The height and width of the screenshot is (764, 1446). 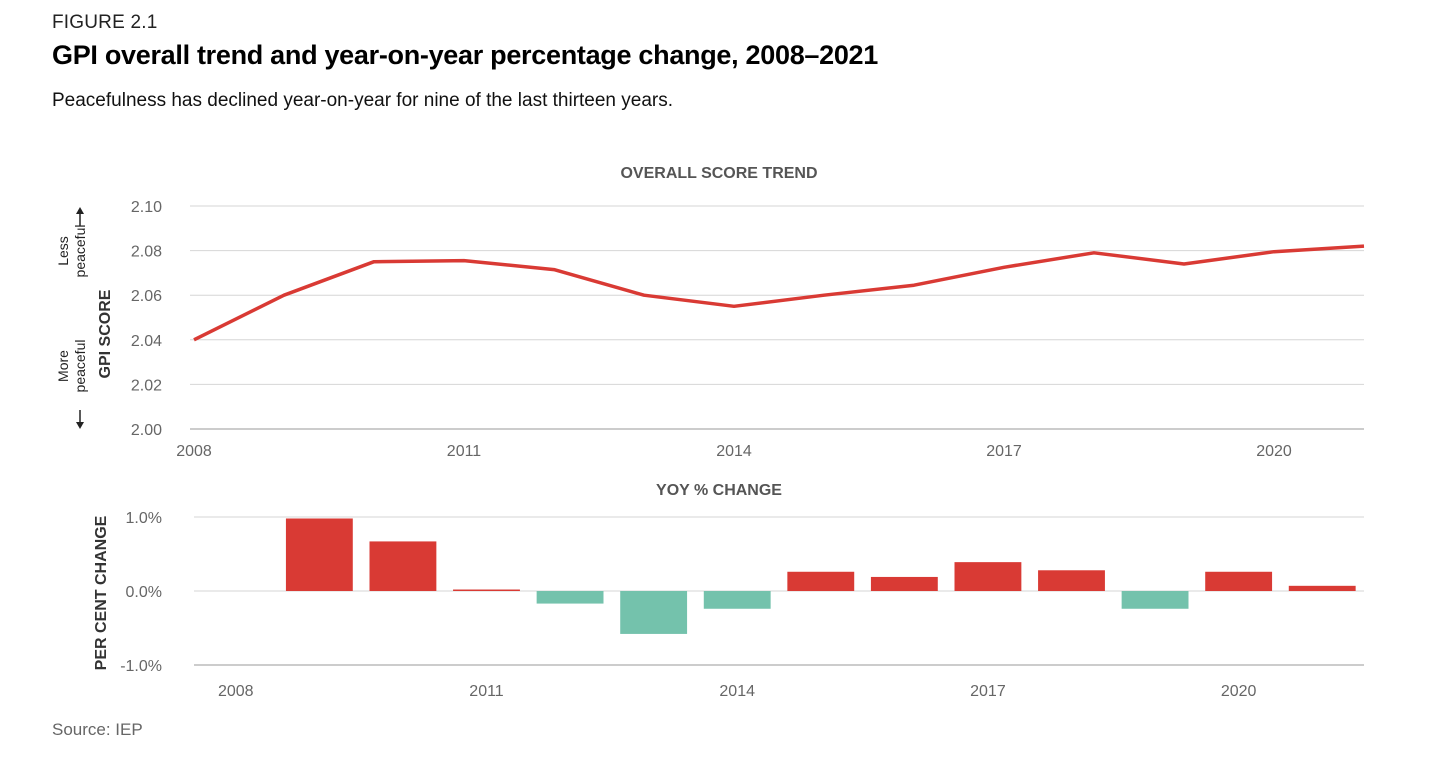 I want to click on line-panel-title: OVERALL SCORE TREND, so click(x=718, y=173).